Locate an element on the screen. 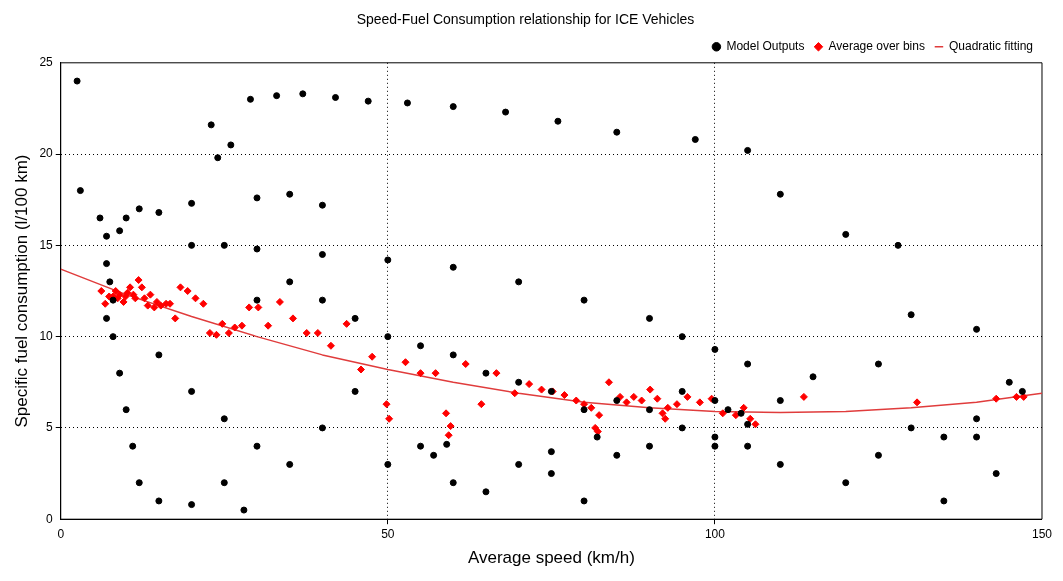  y-axis-title: Specific fuel consumption (l/100 km) is located at coordinates (21, 291).